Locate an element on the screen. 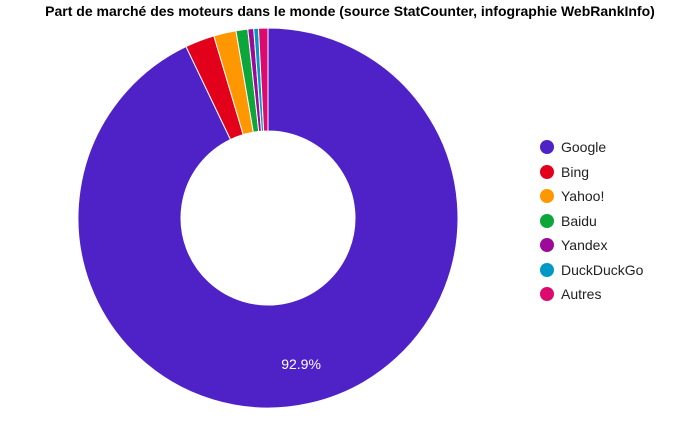 The image size is (700, 427). legend-item-baidu: Baidu is located at coordinates (591, 221).